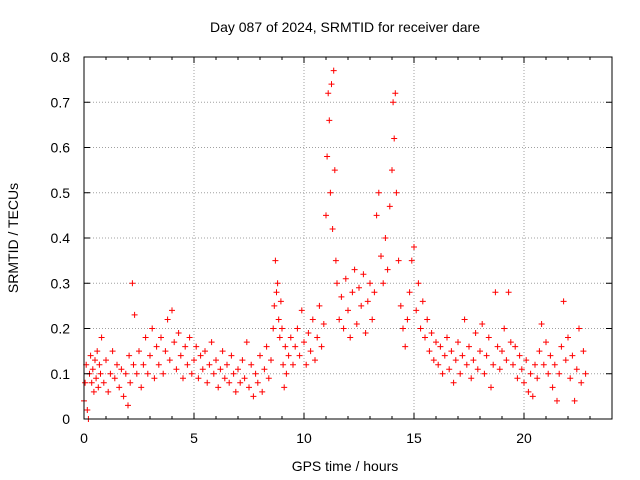 The image size is (640, 480). I want to click on x-tick-label: 0, so click(84, 438).